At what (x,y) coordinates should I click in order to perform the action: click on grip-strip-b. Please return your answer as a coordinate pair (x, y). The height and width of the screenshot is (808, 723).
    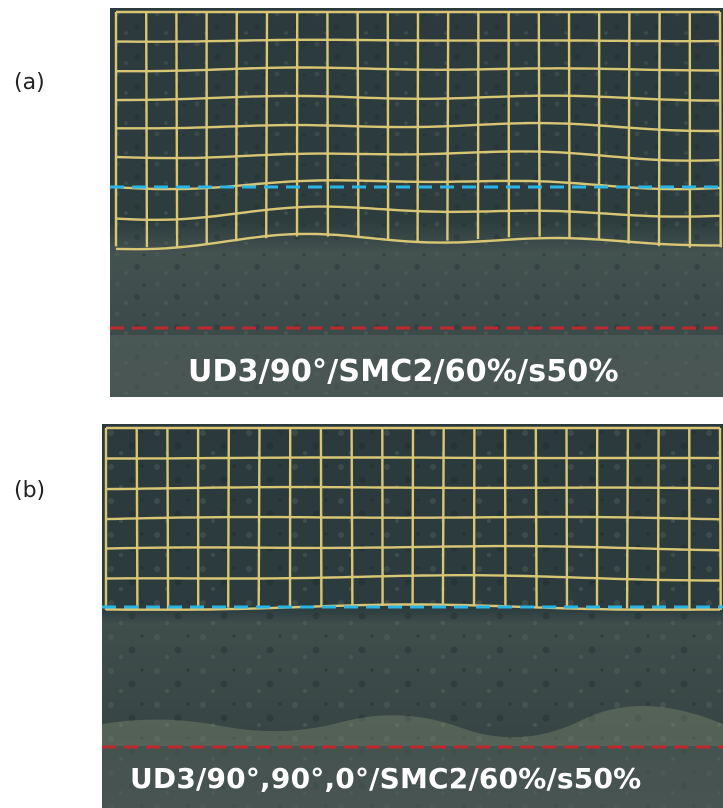
    Looking at the image, I should click on (412, 777).